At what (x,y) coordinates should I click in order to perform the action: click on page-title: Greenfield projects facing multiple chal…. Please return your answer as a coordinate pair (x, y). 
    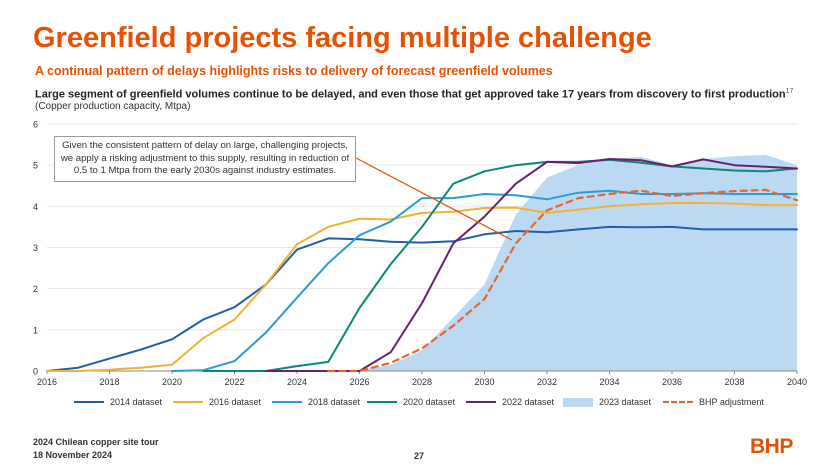
    Looking at the image, I should click on (342, 38).